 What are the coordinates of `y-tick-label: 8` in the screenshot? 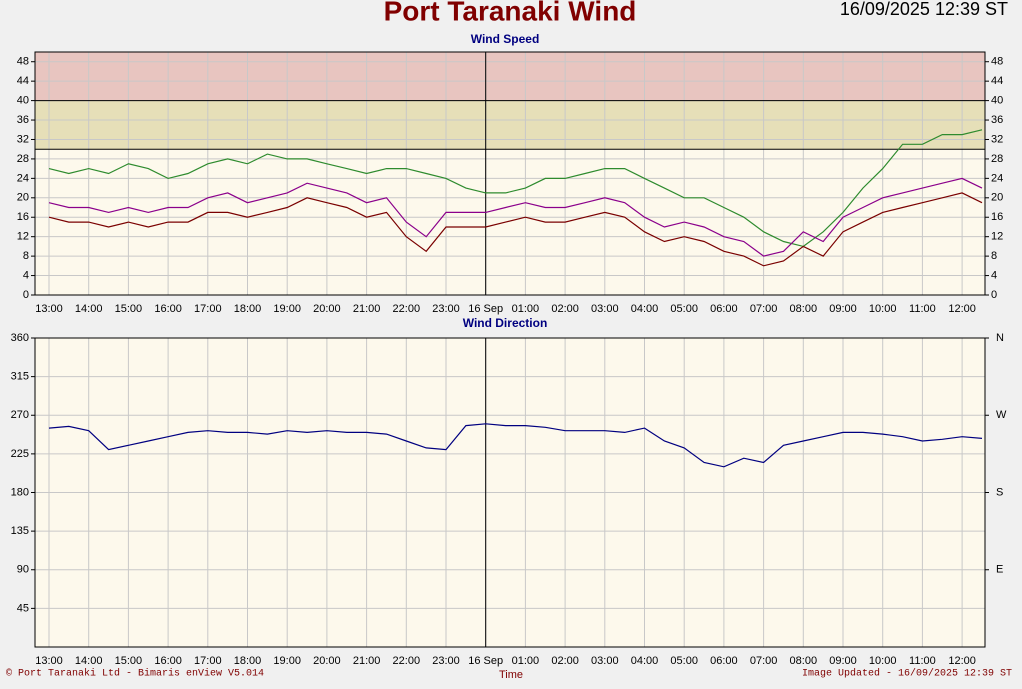 It's located at (26, 256).